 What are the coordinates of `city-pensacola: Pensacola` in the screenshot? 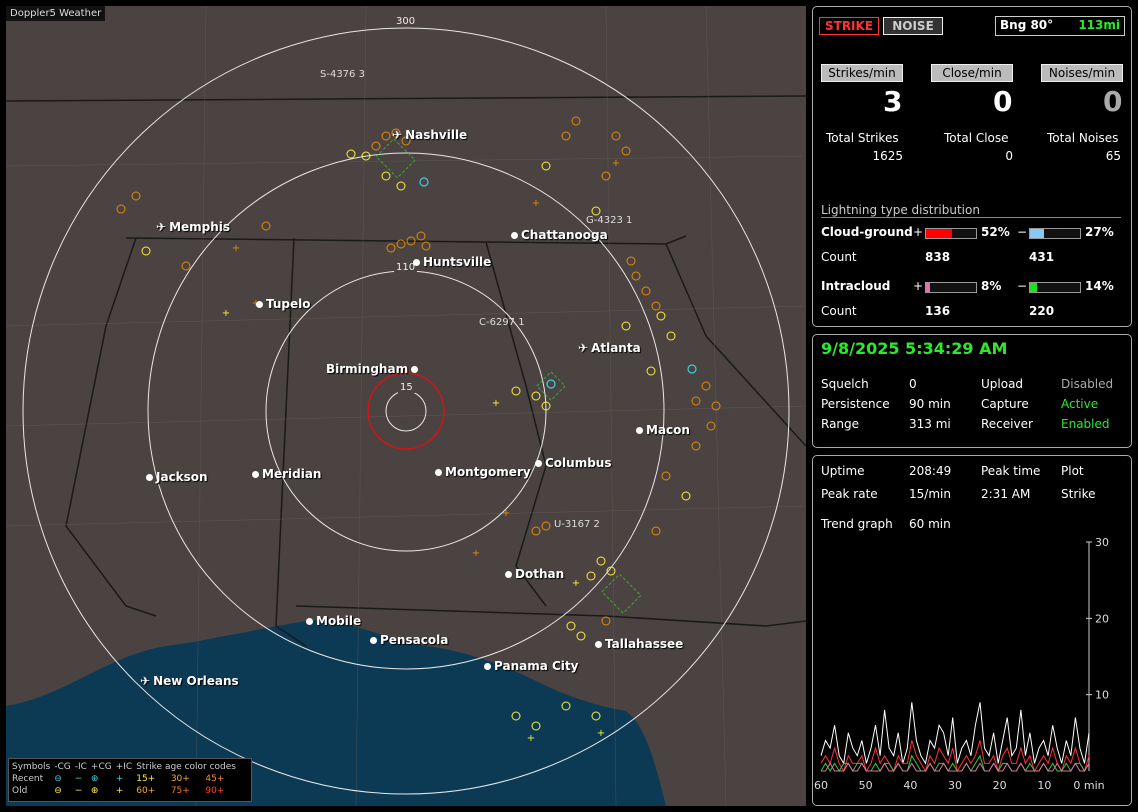 It's located at (409, 640).